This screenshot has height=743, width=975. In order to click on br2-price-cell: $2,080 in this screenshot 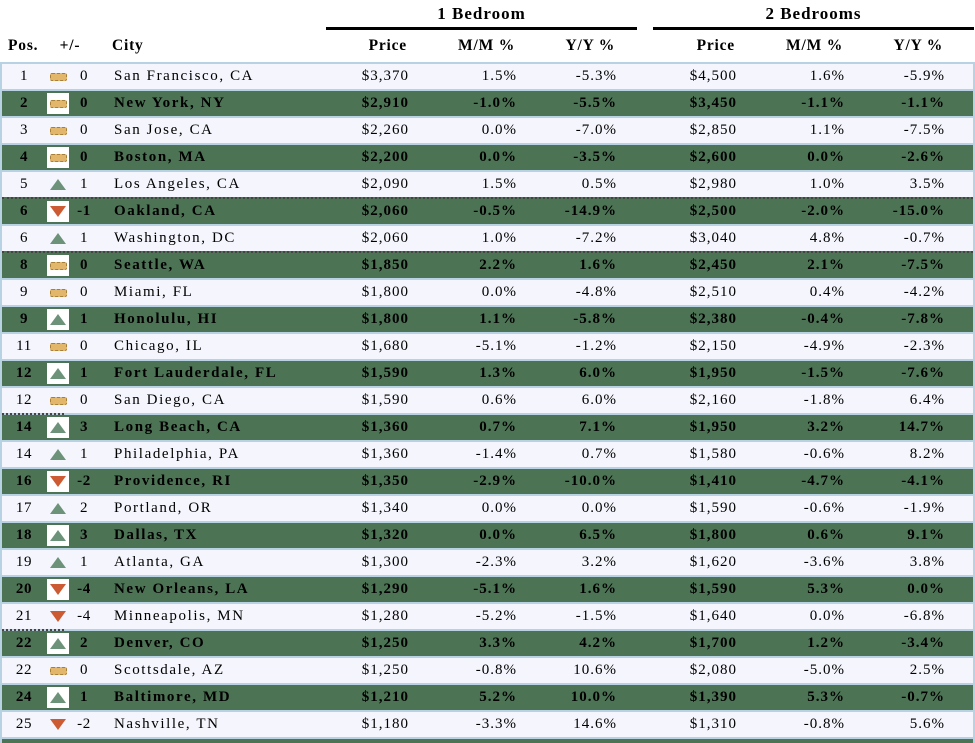, I will do `click(713, 670)`.